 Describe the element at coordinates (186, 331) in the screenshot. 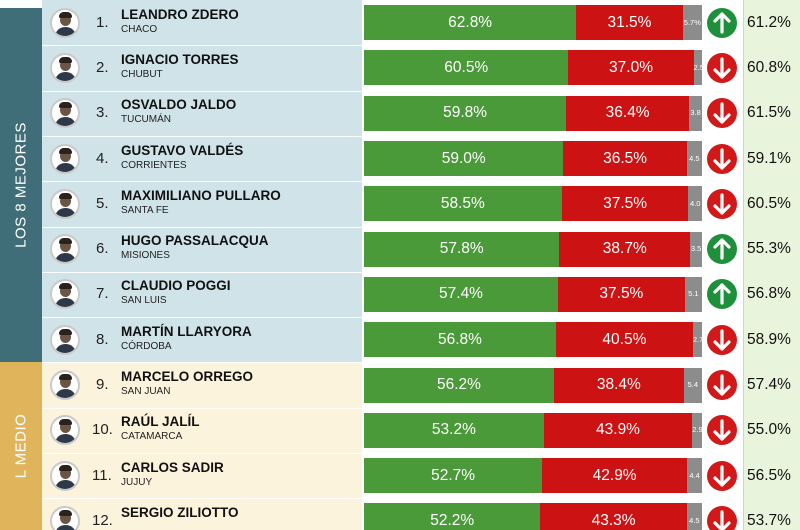

I see `governor-name: MARTÍN LLARYORA` at that location.